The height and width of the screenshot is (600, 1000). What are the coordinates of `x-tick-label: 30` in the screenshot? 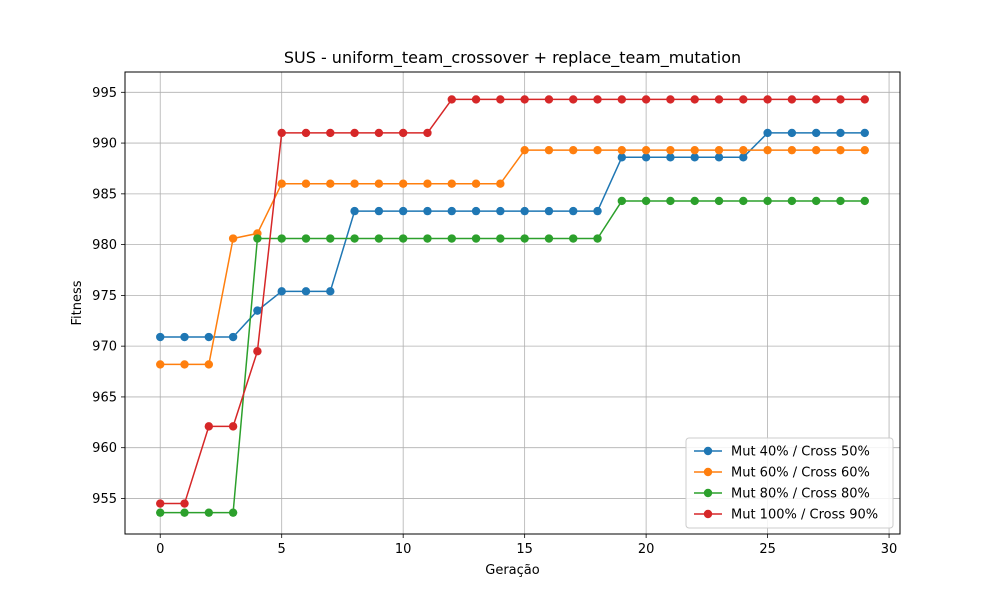 It's located at (889, 549).